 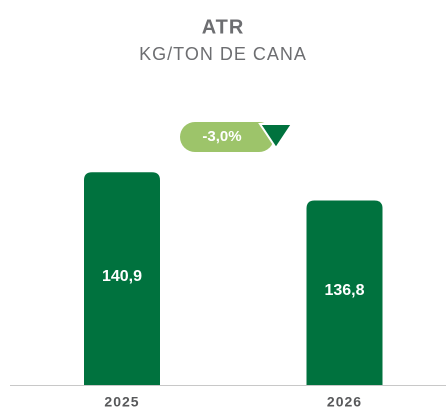 I want to click on chart-title: ATR, so click(x=223, y=27).